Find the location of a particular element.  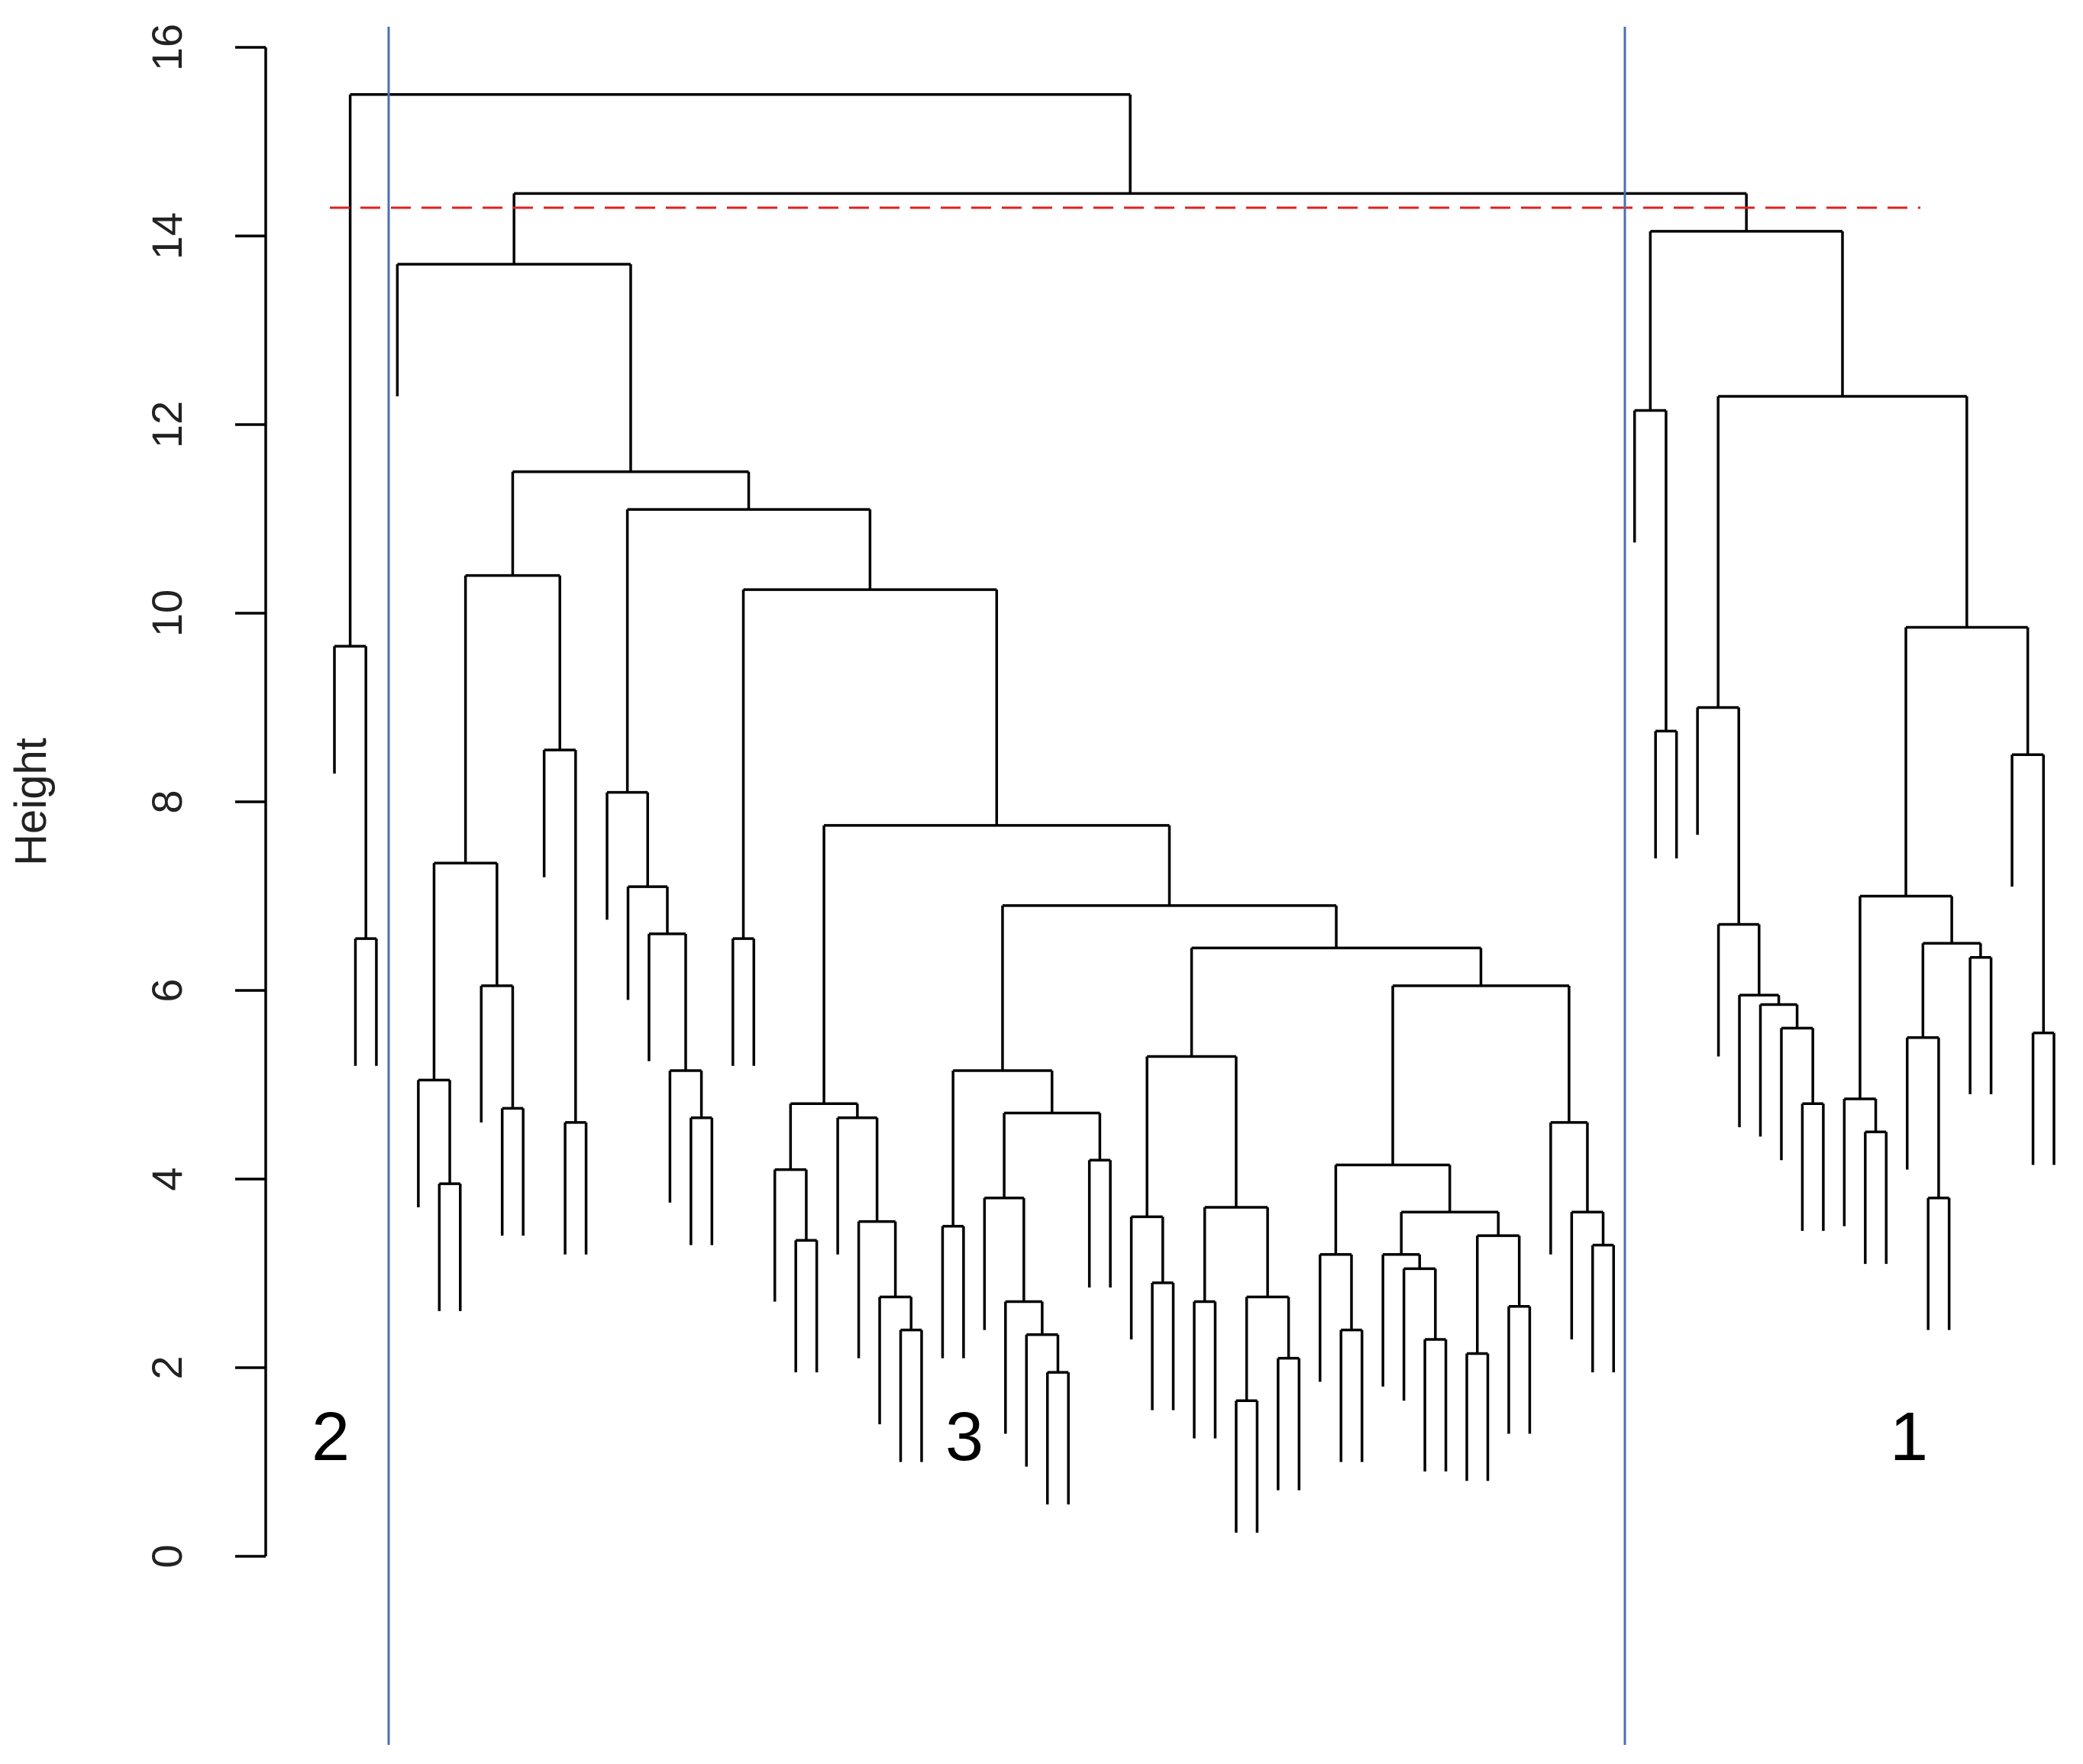

y-axis: 0 2 4 6 8 10 12 14 16 is located at coordinates (205, 796).